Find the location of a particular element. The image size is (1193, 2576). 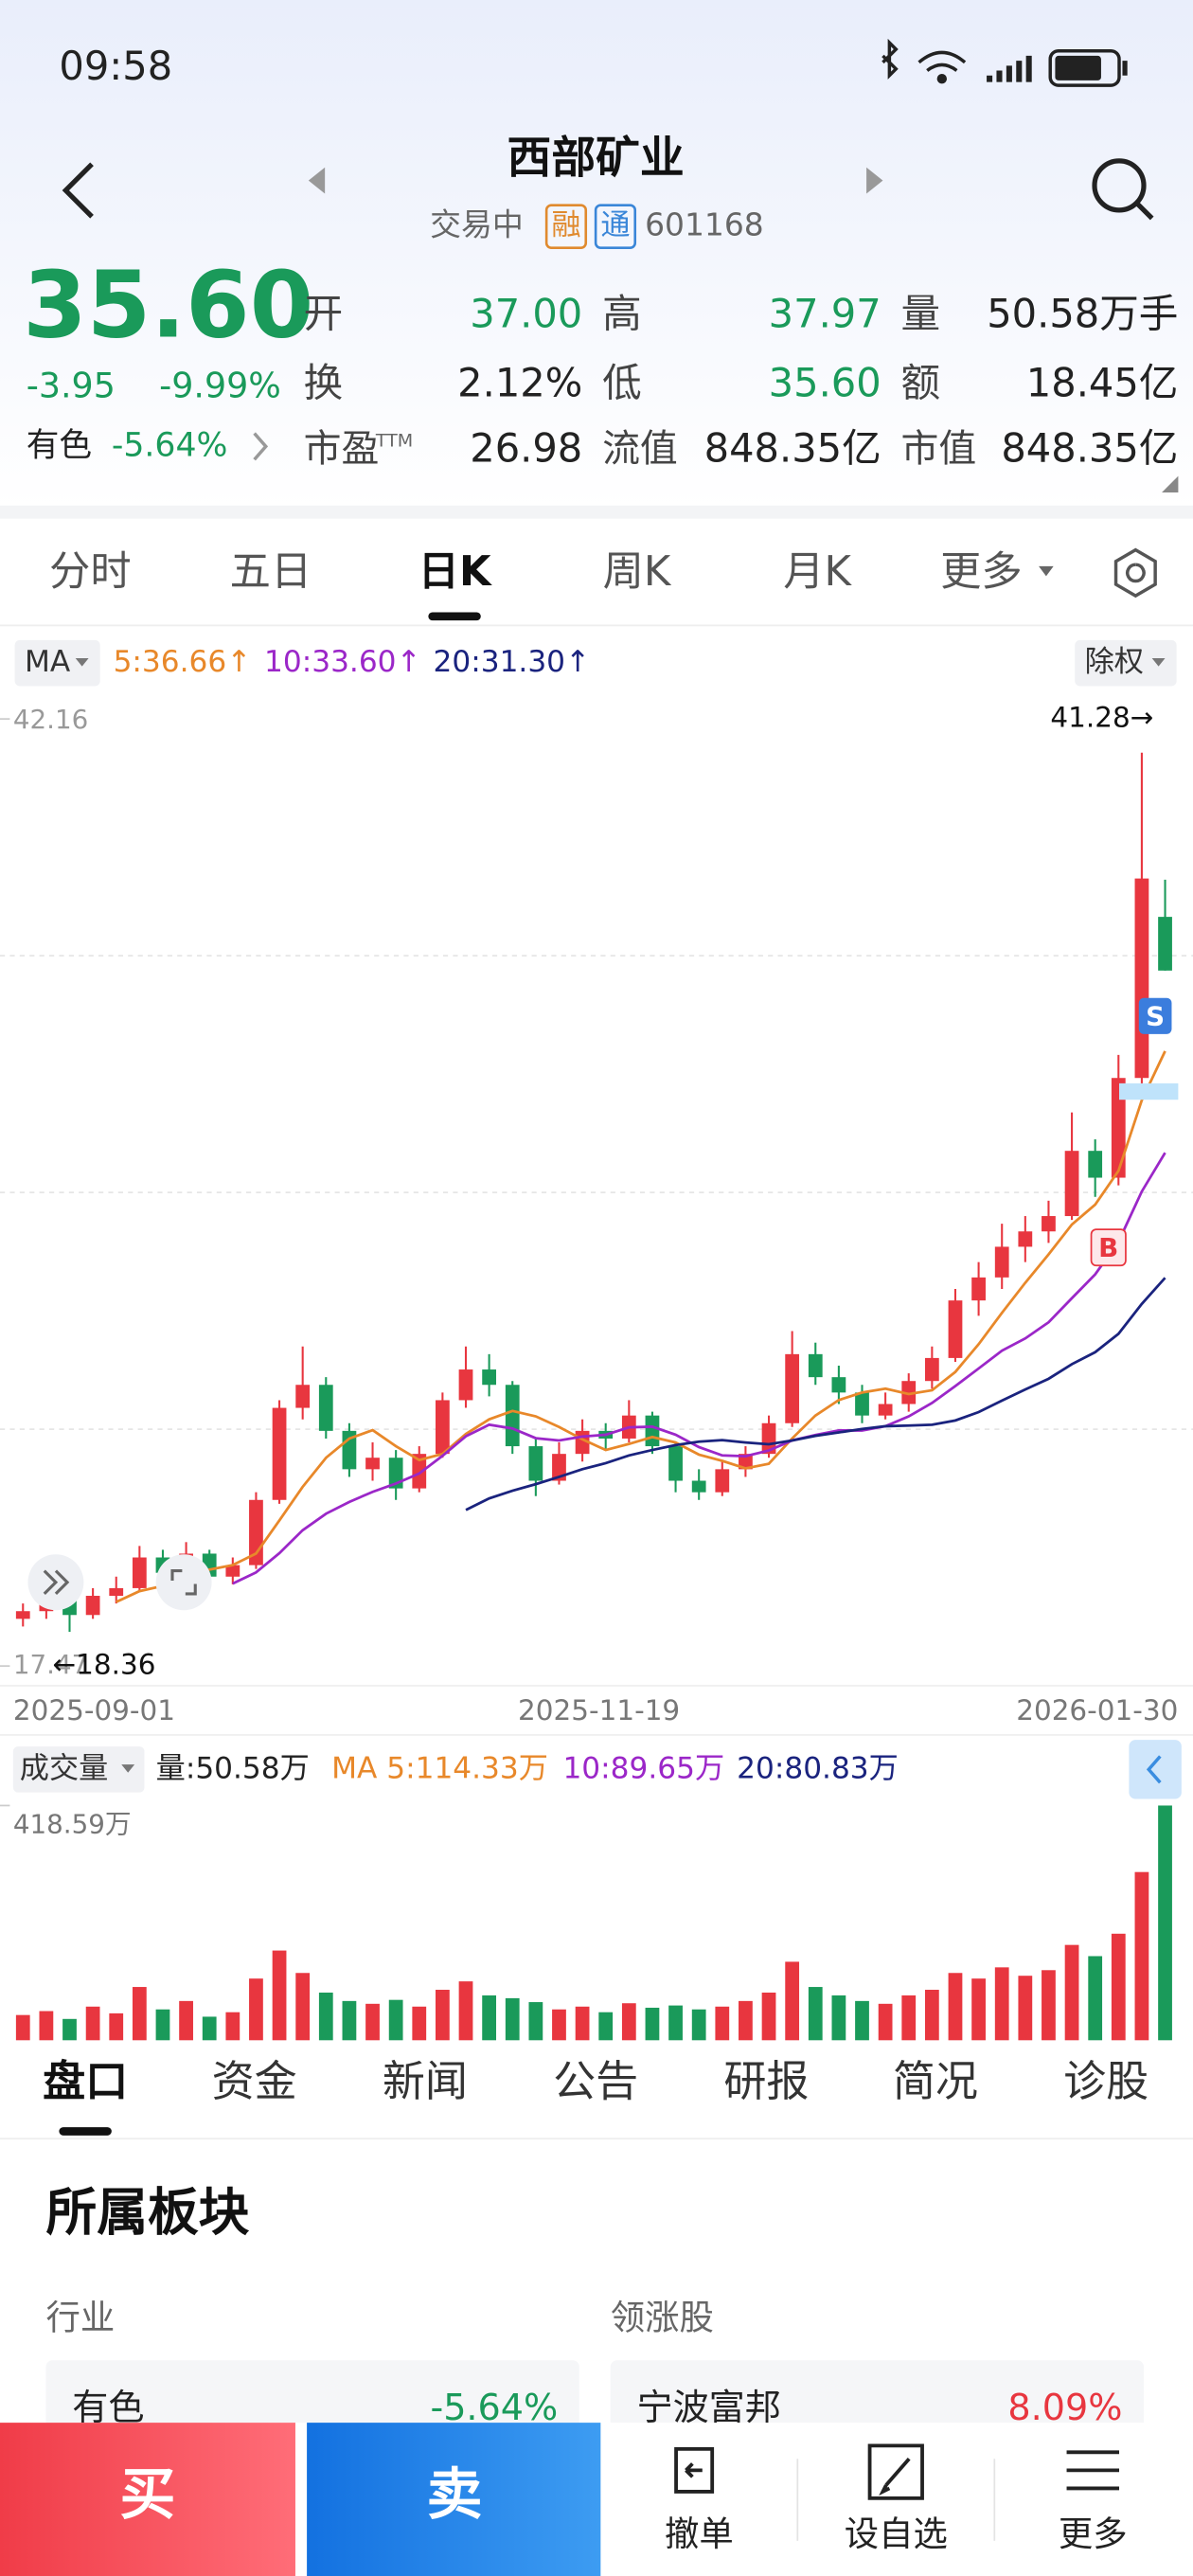

period-tab: 五日 is located at coordinates (271, 572).